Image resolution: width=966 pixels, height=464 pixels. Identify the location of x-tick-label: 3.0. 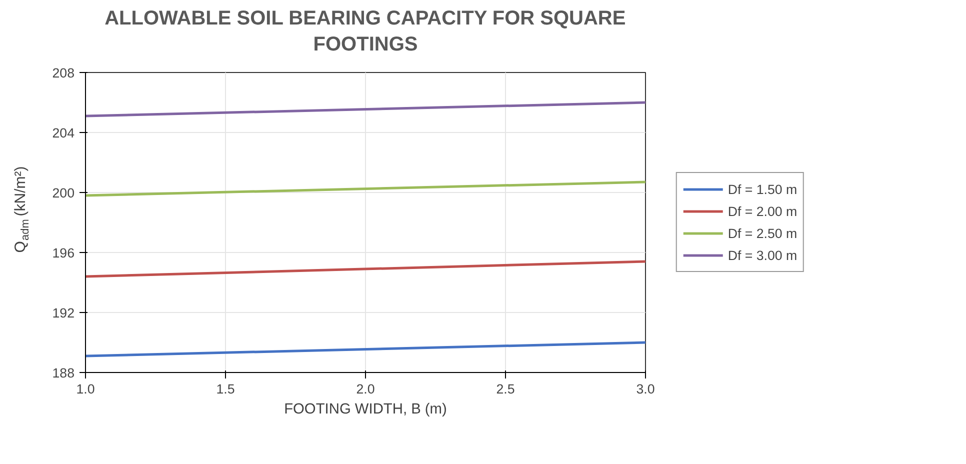
(645, 389).